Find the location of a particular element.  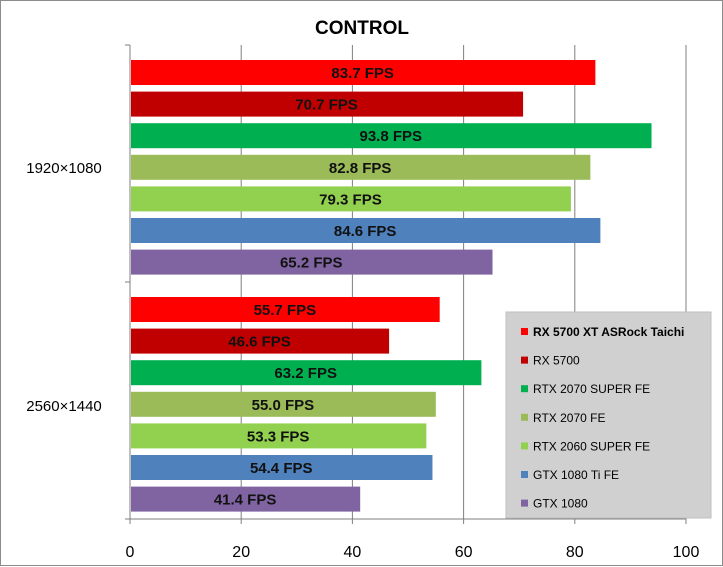

bar-data-label: 55.7 FPS is located at coordinates (285, 310).